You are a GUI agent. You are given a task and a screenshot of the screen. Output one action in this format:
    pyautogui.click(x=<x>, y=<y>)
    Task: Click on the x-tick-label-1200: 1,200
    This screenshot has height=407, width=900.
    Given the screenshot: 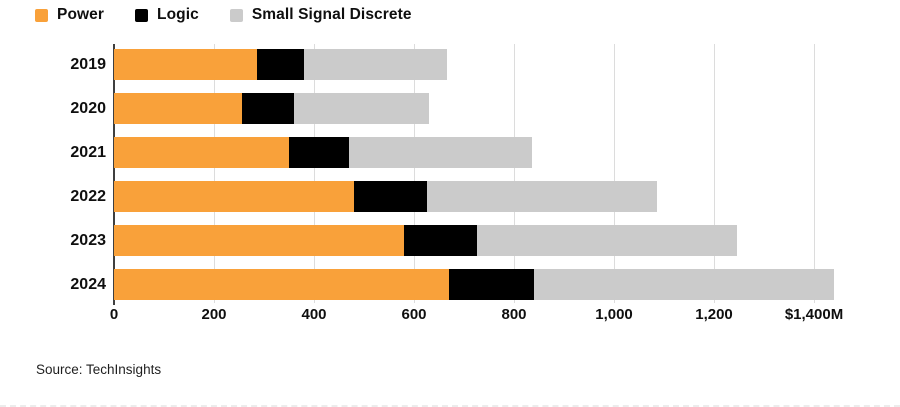 What is the action you would take?
    pyautogui.click(x=714, y=314)
    